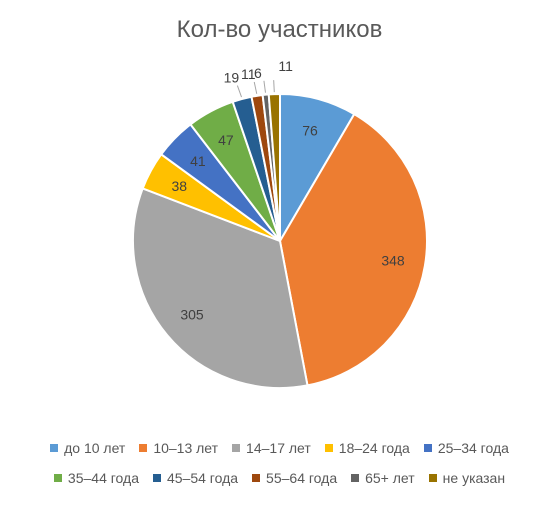 This screenshot has height=509, width=559. What do you see at coordinates (473, 448) in the screenshot?
I see `legend-label: 25–34 года` at bounding box center [473, 448].